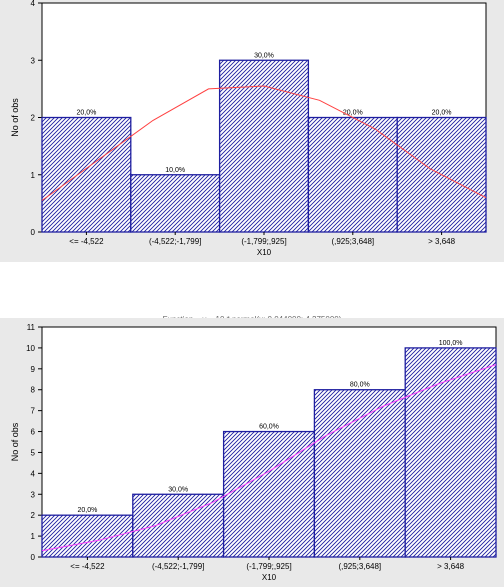  What do you see at coordinates (33, 390) in the screenshot?
I see `y-tick-label: 8` at bounding box center [33, 390].